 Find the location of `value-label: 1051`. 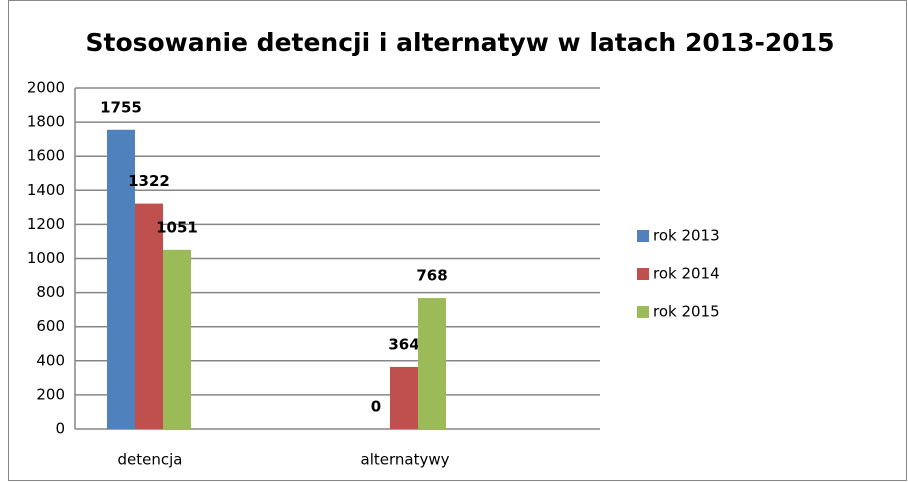

value-label: 1051 is located at coordinates (177, 227).